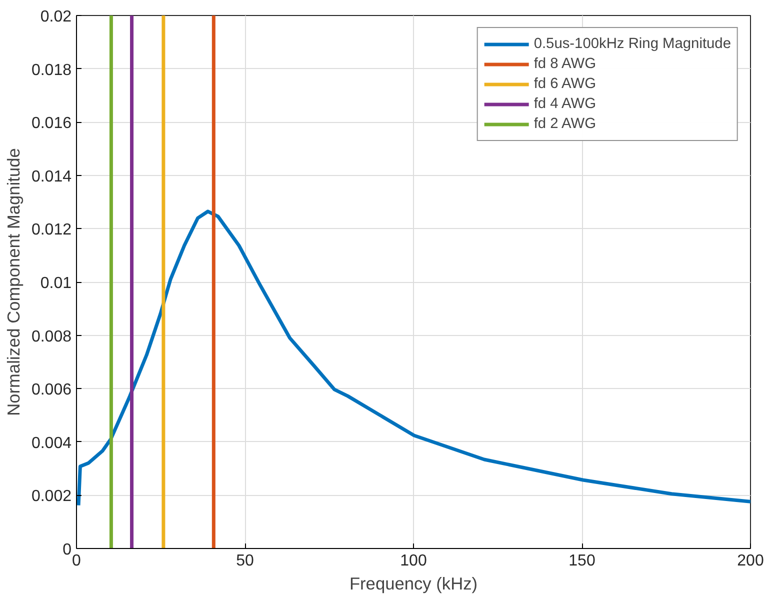 The width and height of the screenshot is (774, 600). I want to click on x-tick-label: 50, so click(245, 561).